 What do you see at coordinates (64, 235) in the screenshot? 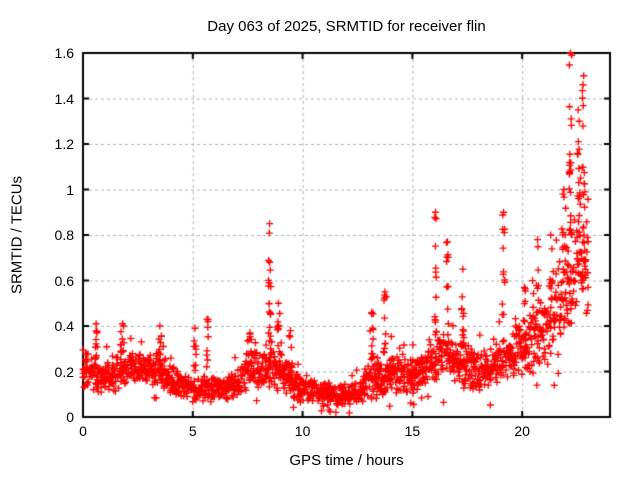
I see `y-tick-label: 0.8` at bounding box center [64, 235].